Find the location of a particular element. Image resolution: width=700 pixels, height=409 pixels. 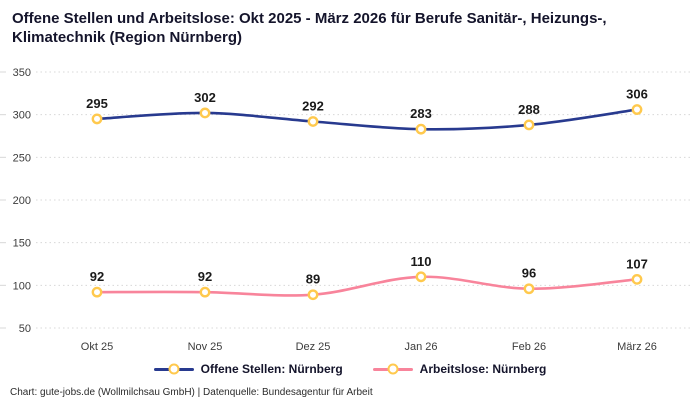

svg-text: Dez 25 is located at coordinates (313, 347).